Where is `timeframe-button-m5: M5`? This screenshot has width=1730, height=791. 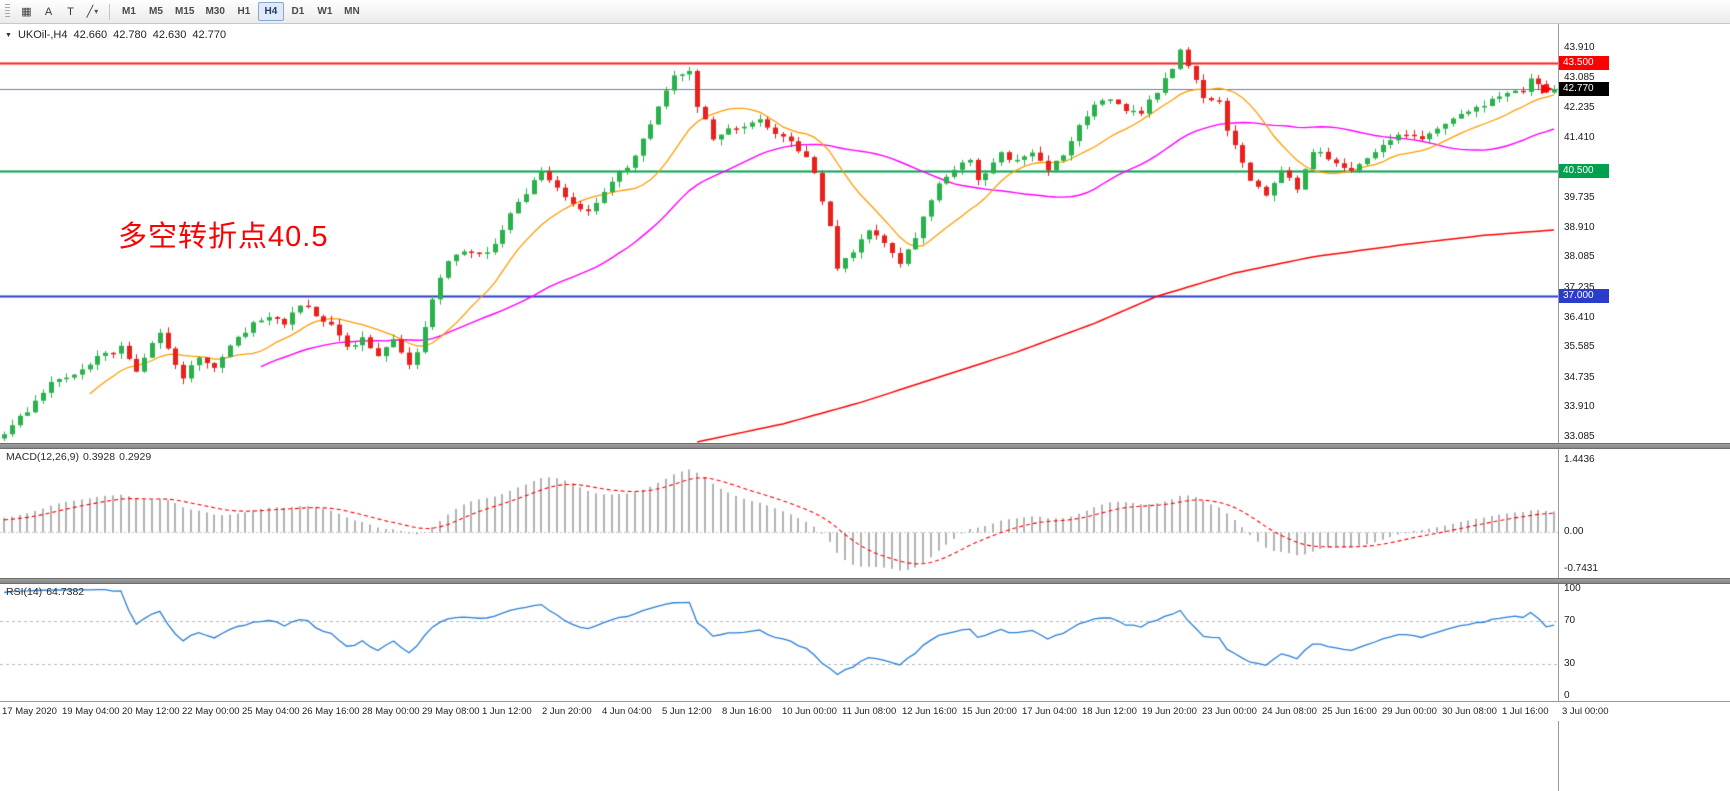 timeframe-button-m5: M5 is located at coordinates (156, 11).